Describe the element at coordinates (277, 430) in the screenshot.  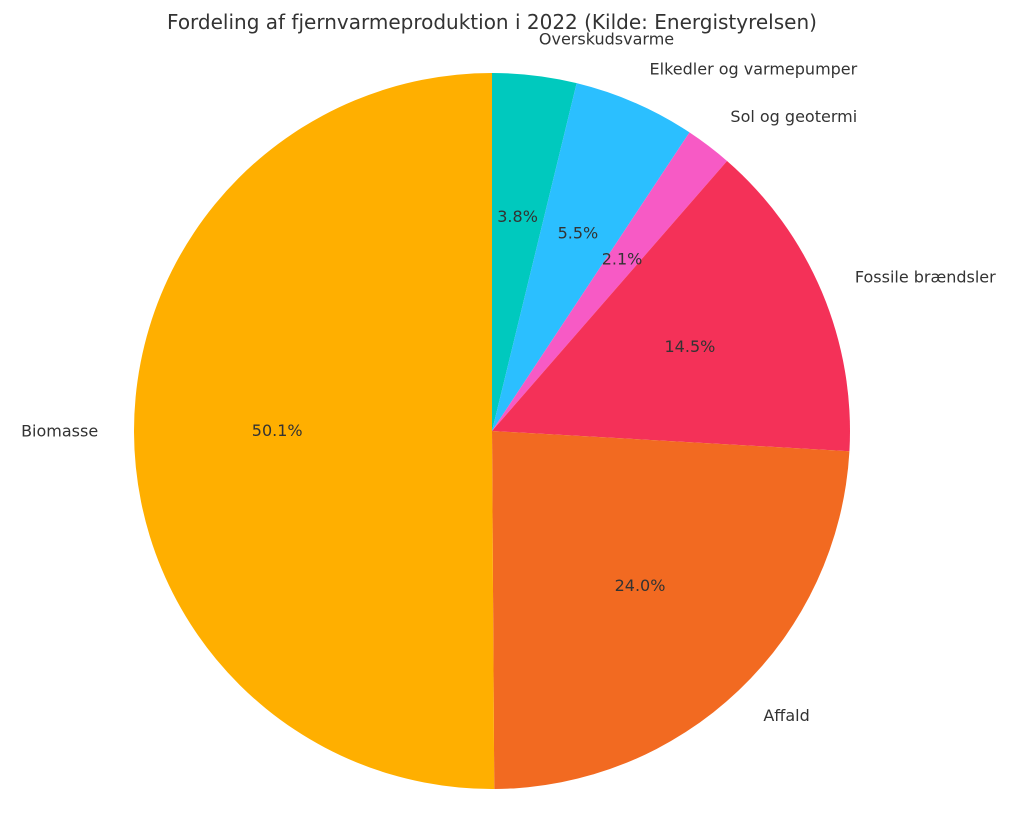
I see `slice-percent-biomasse: 50.1%` at that location.